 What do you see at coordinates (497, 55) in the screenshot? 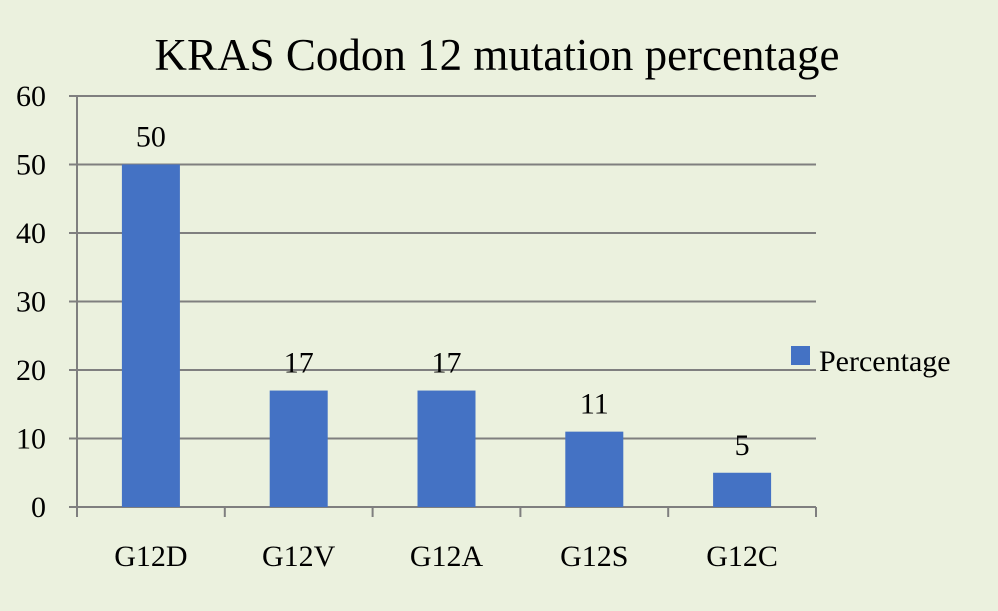
I see `chart-title: KRAS Codon 12 mutation percentage` at bounding box center [497, 55].